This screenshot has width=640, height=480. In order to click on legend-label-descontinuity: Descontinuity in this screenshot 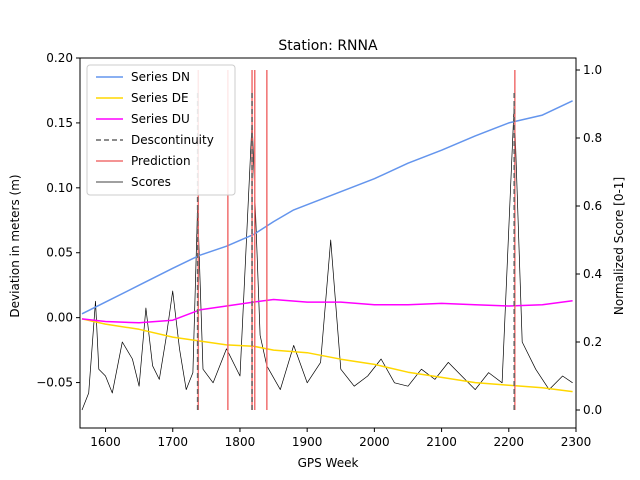, I will do `click(172, 140)`.